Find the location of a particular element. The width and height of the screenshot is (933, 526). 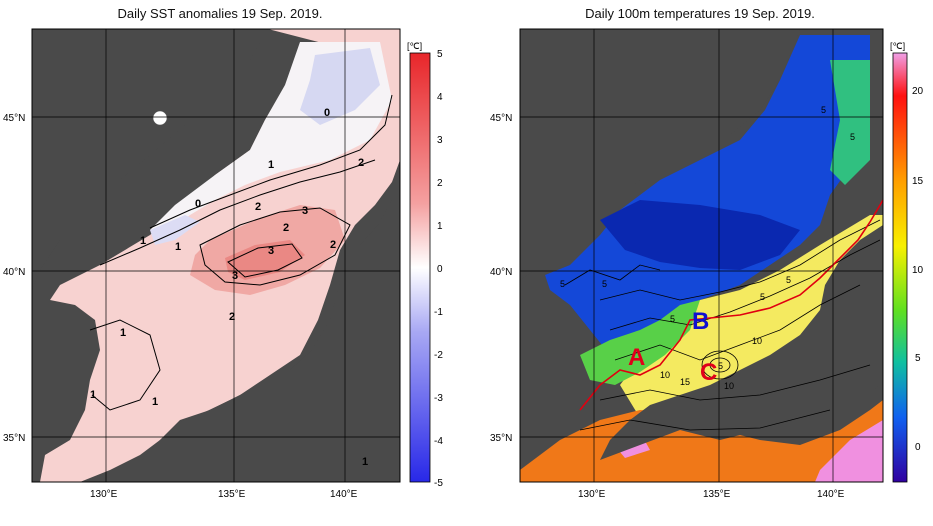

left-colorbar-tick: 1 is located at coordinates (440, 226).